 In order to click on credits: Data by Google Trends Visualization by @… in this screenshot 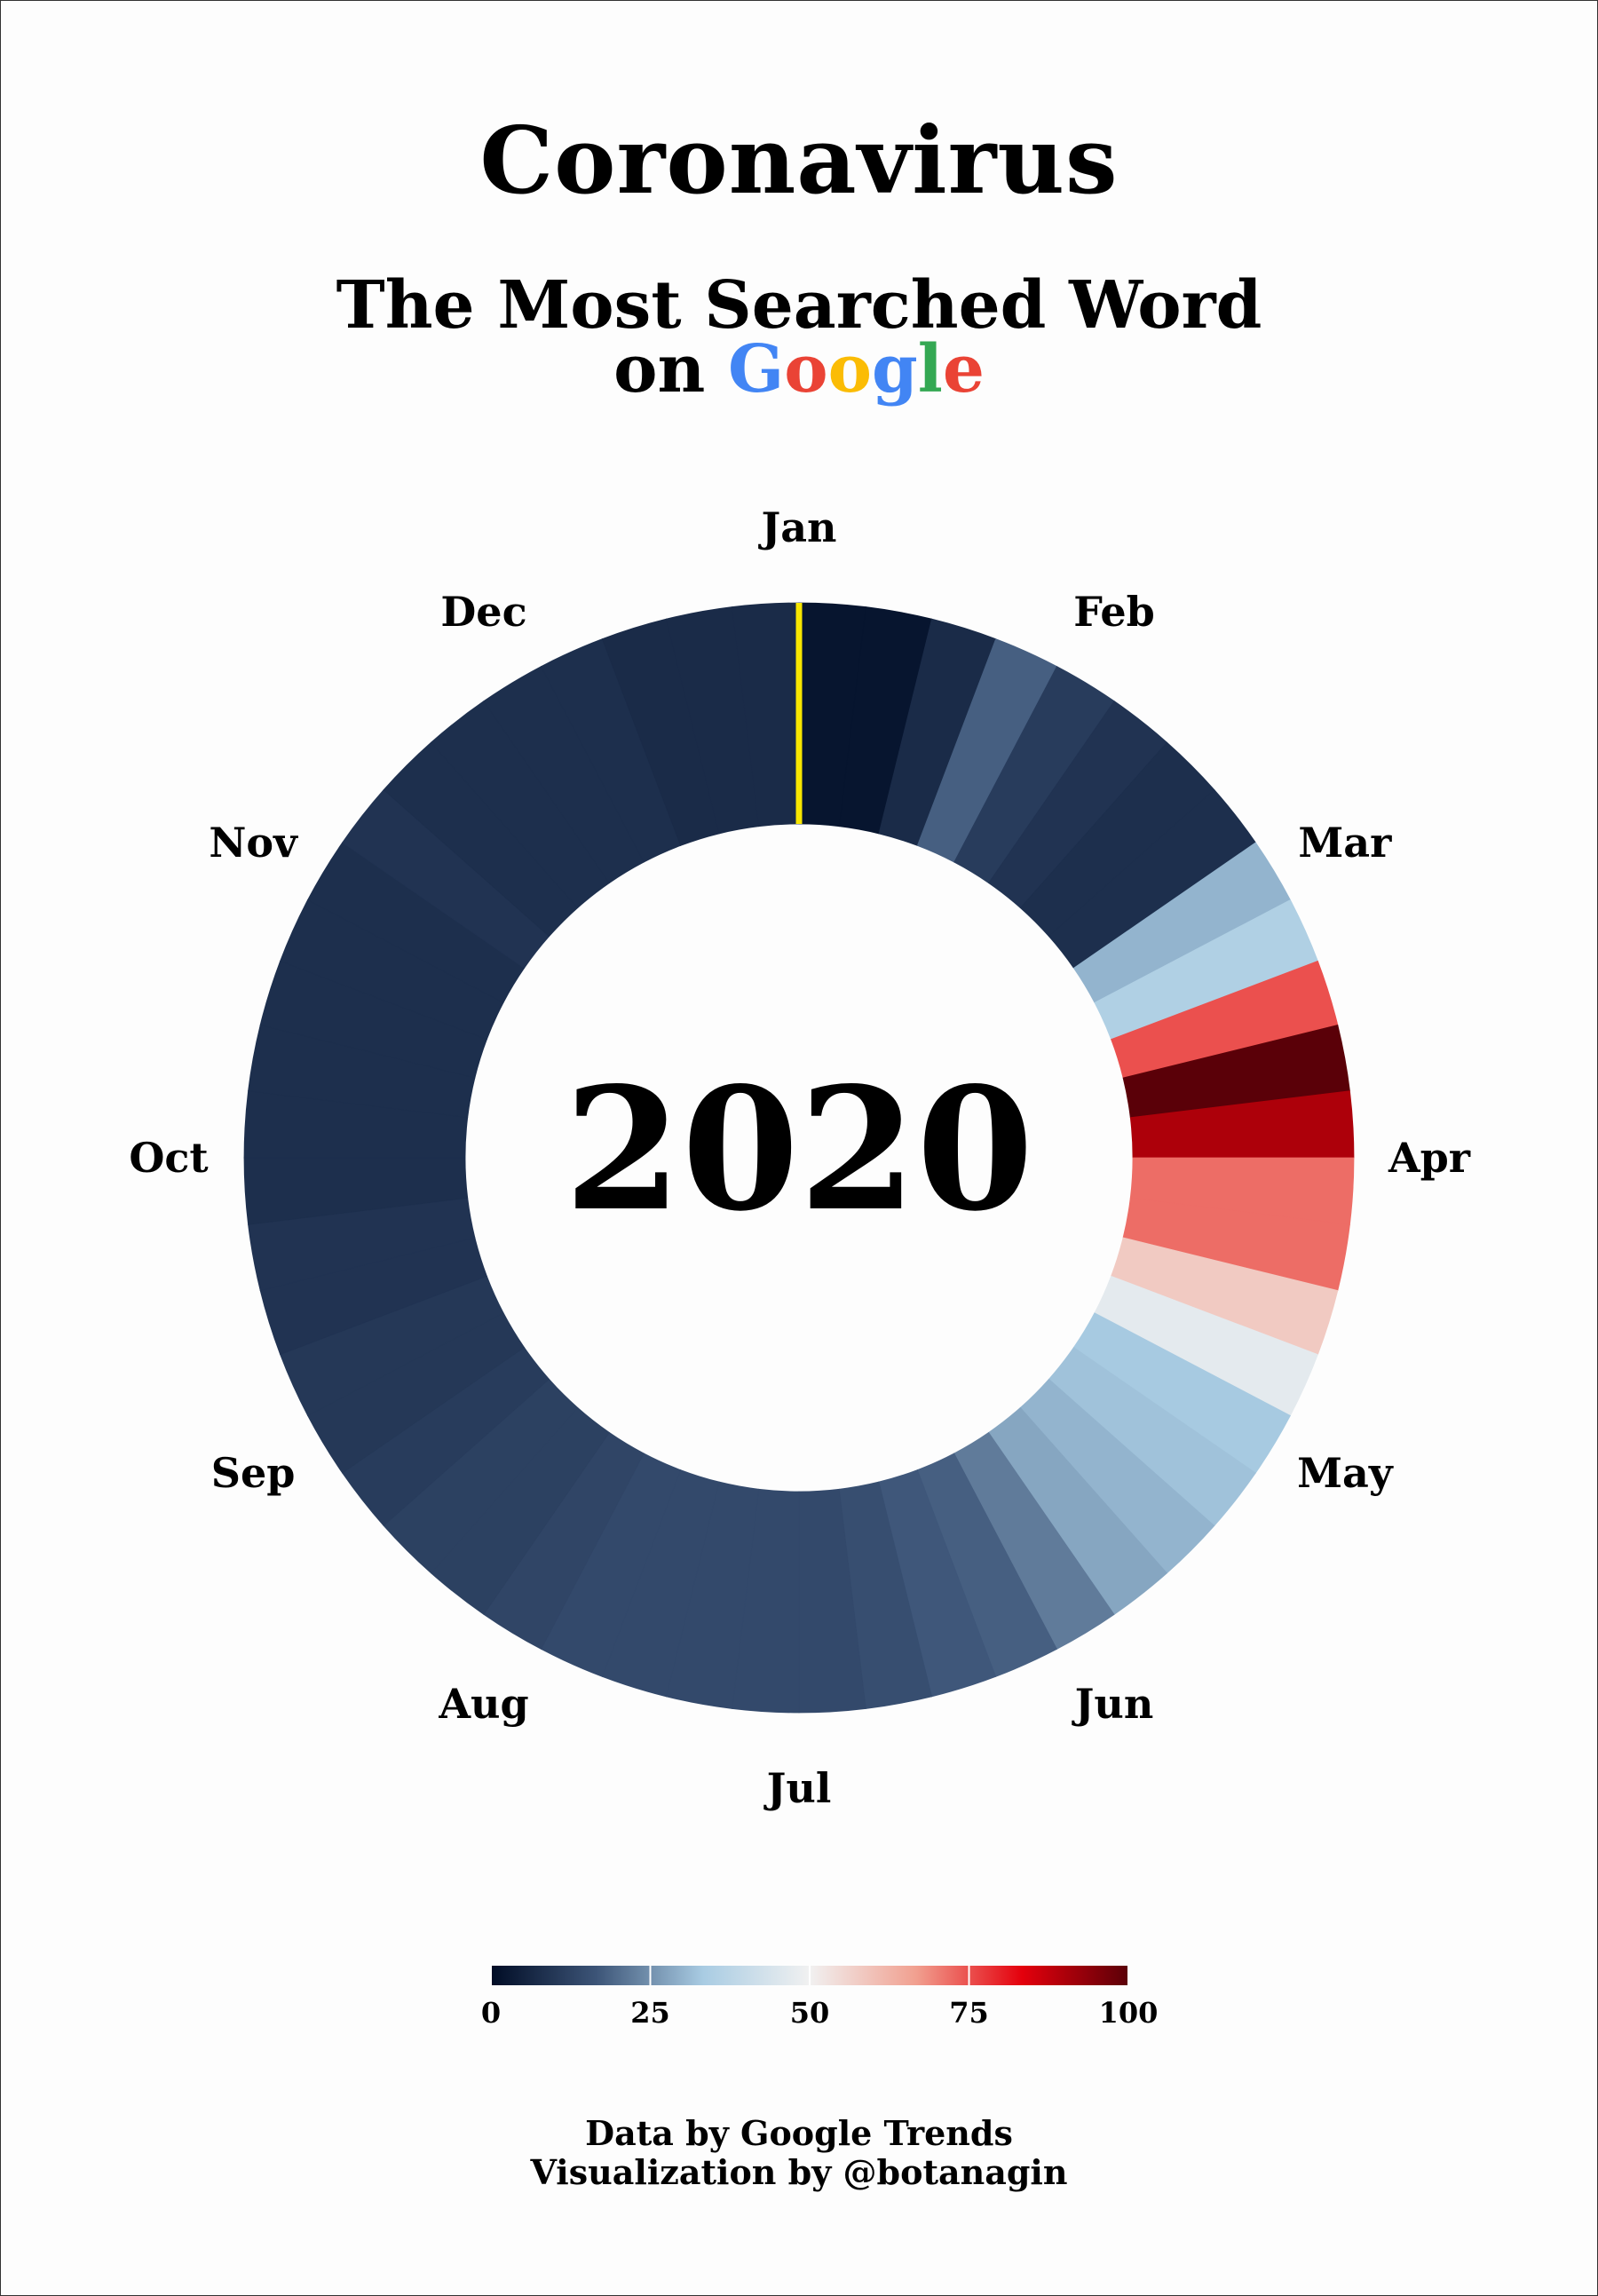, I will do `click(799, 2153)`.